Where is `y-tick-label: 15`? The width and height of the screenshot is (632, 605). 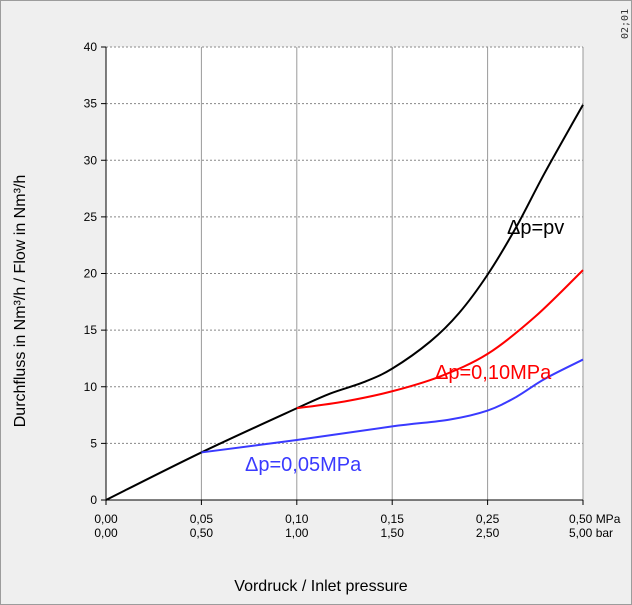 y-tick-label: 15 is located at coordinates (91, 330).